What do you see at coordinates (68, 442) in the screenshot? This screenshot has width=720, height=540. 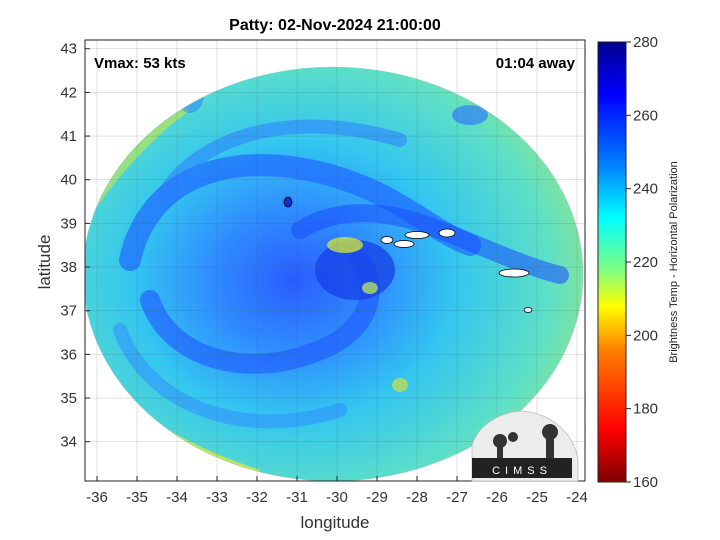 I see `y-tick-label: 34` at bounding box center [68, 442].